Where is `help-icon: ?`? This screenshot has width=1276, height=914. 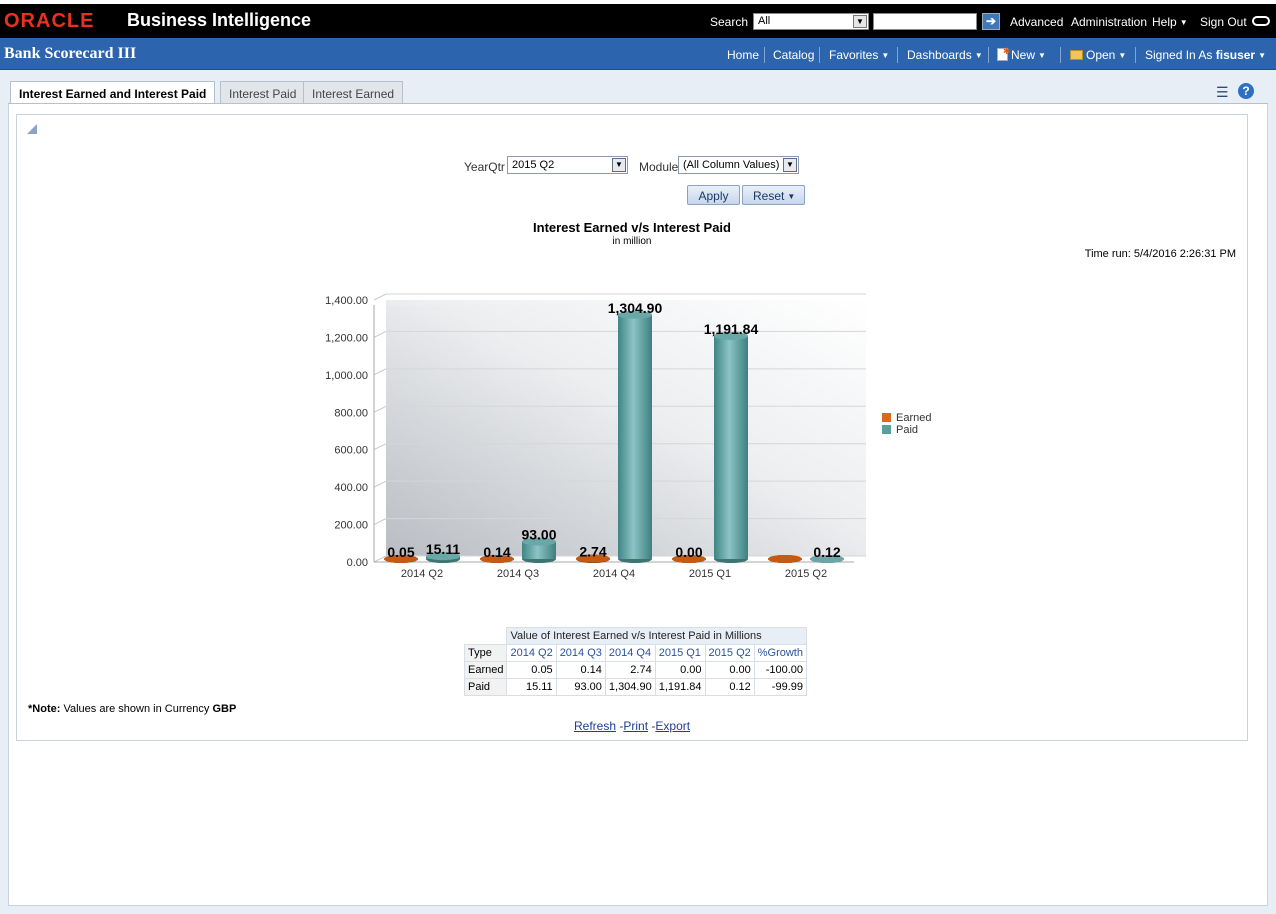
help-icon: ? is located at coordinates (1246, 91).